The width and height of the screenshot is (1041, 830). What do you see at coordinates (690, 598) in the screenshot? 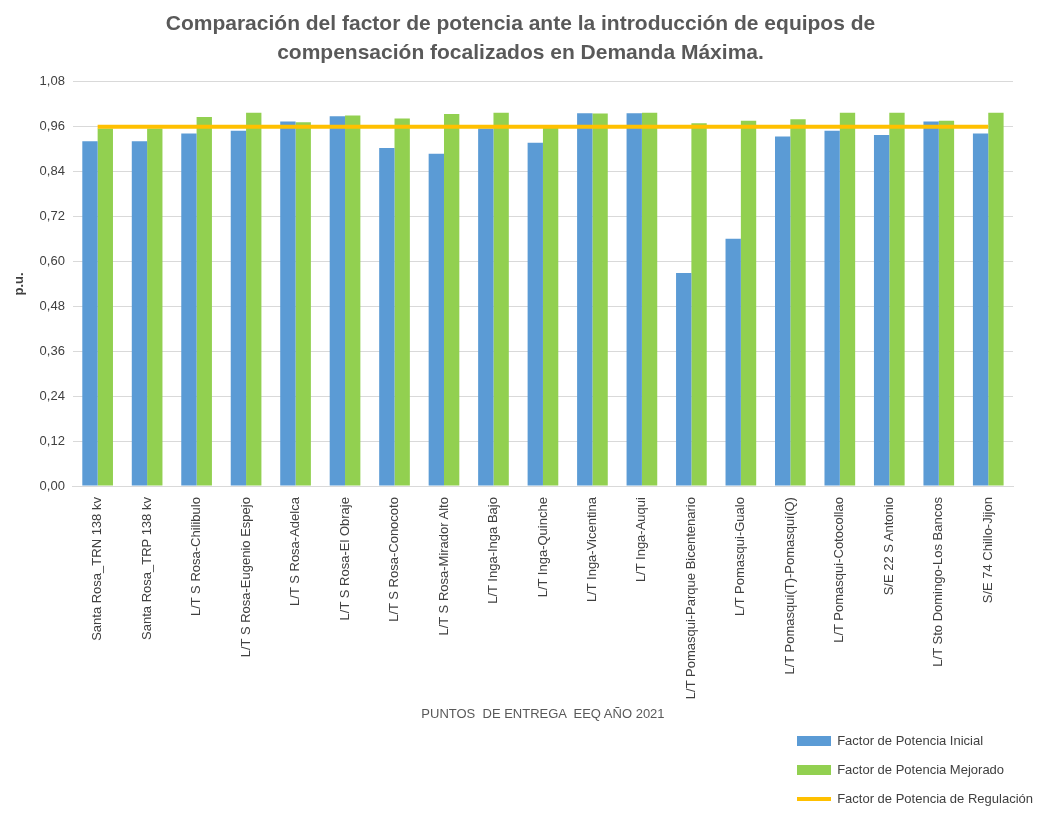
I see `x-tick-label: L/T Pomasqui-Parque Bicentenario` at bounding box center [690, 598].